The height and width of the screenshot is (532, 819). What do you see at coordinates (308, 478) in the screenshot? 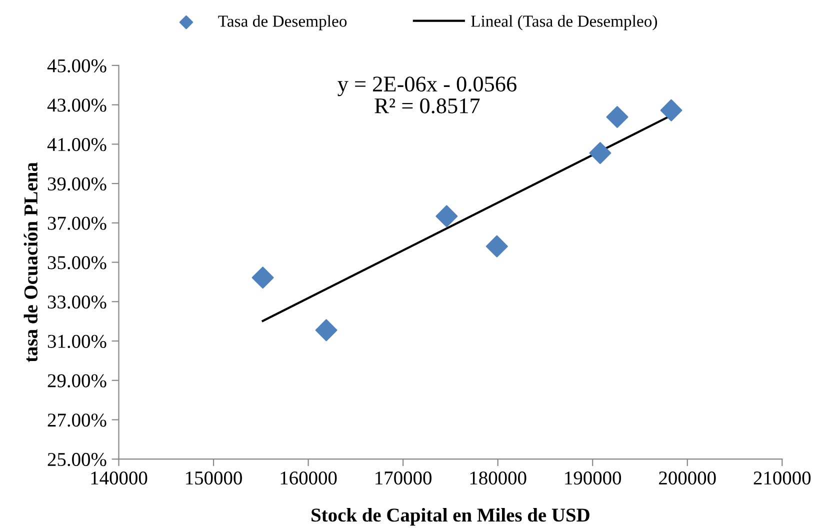
I see `x-tick-label: 160000` at bounding box center [308, 478].